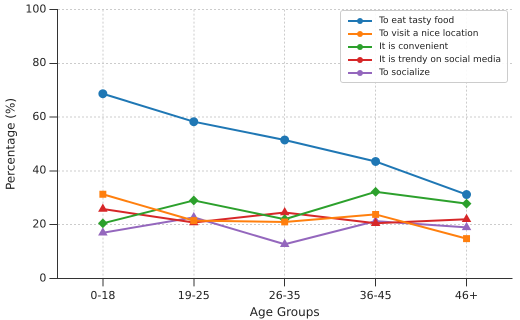 This screenshot has width=520, height=320. Describe the element at coordinates (440, 59) in the screenshot. I see `legend-label: It is trendy on social media` at that location.